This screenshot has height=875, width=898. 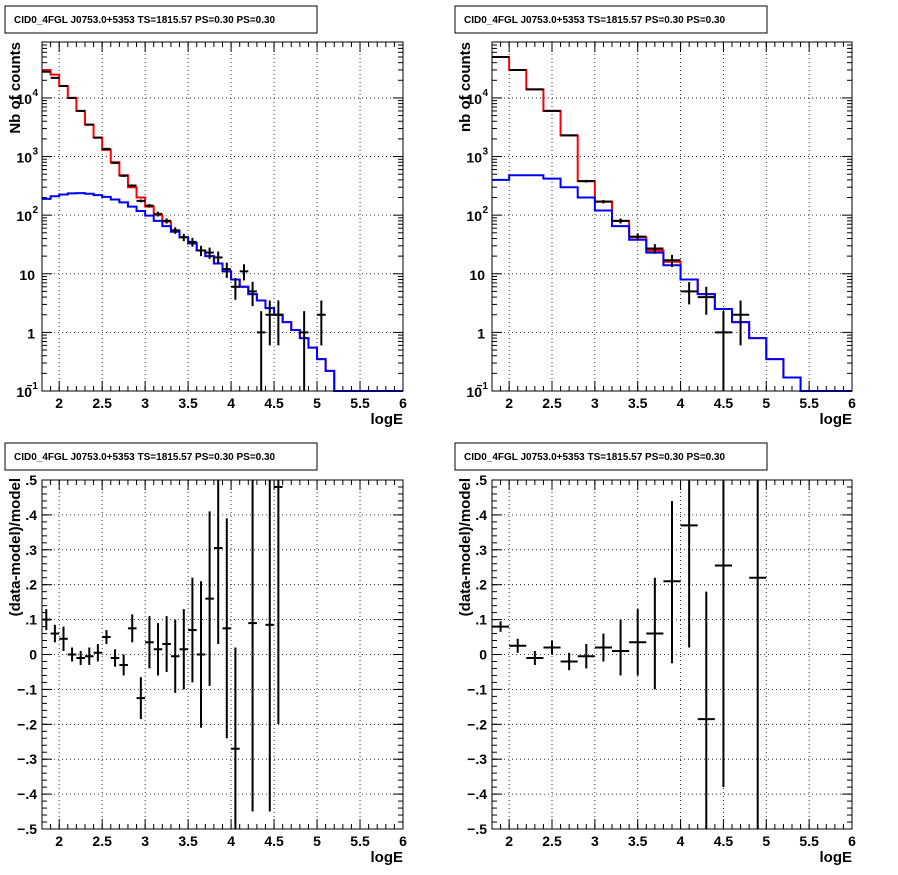 I want to click on model-background-histogram, so click(x=222, y=292).